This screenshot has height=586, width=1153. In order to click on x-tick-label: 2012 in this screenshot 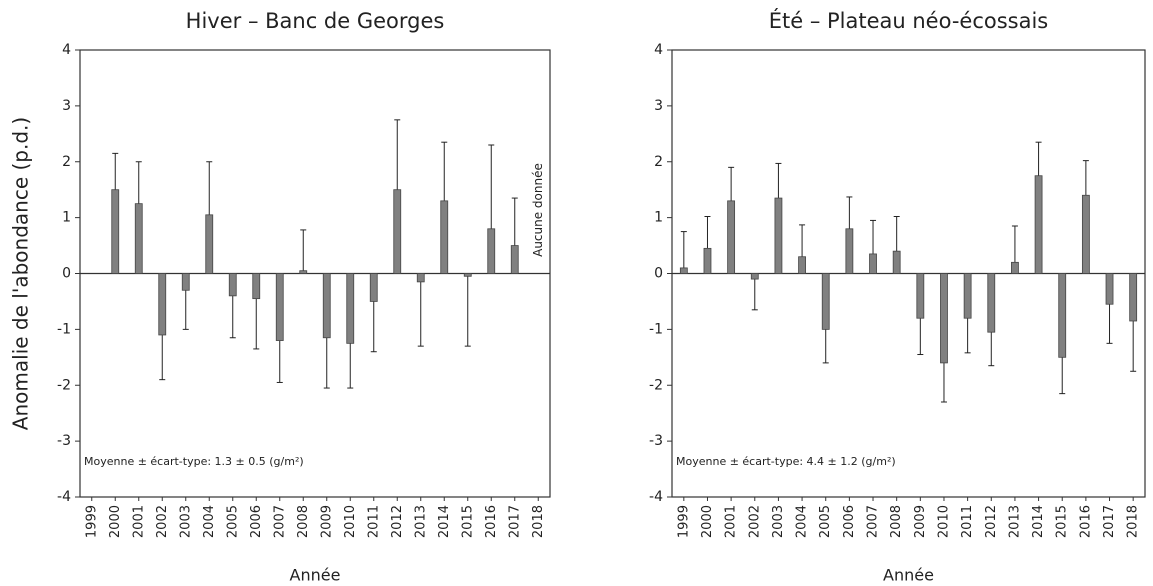, I will do `click(991, 521)`.